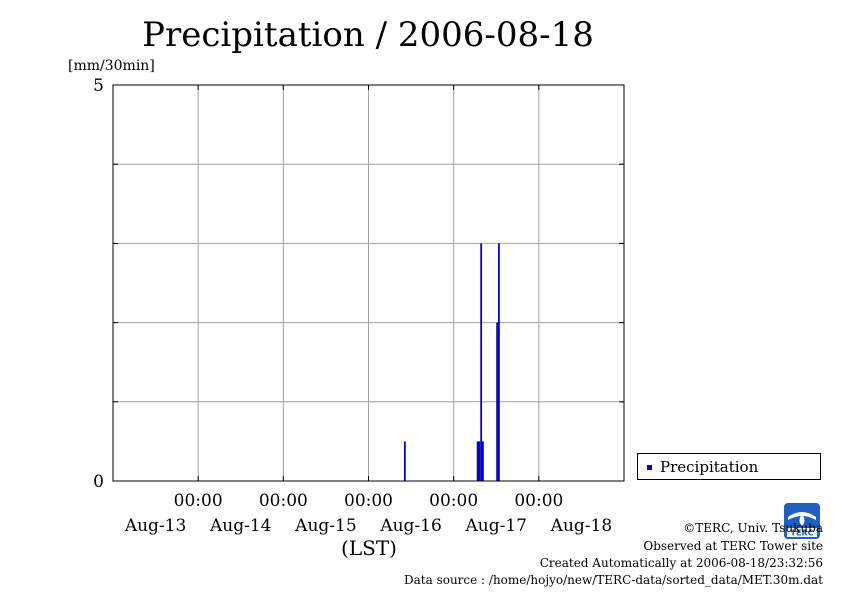  Describe the element at coordinates (325, 526) in the screenshot. I see `x-tick-date-label: Aug-15` at that location.